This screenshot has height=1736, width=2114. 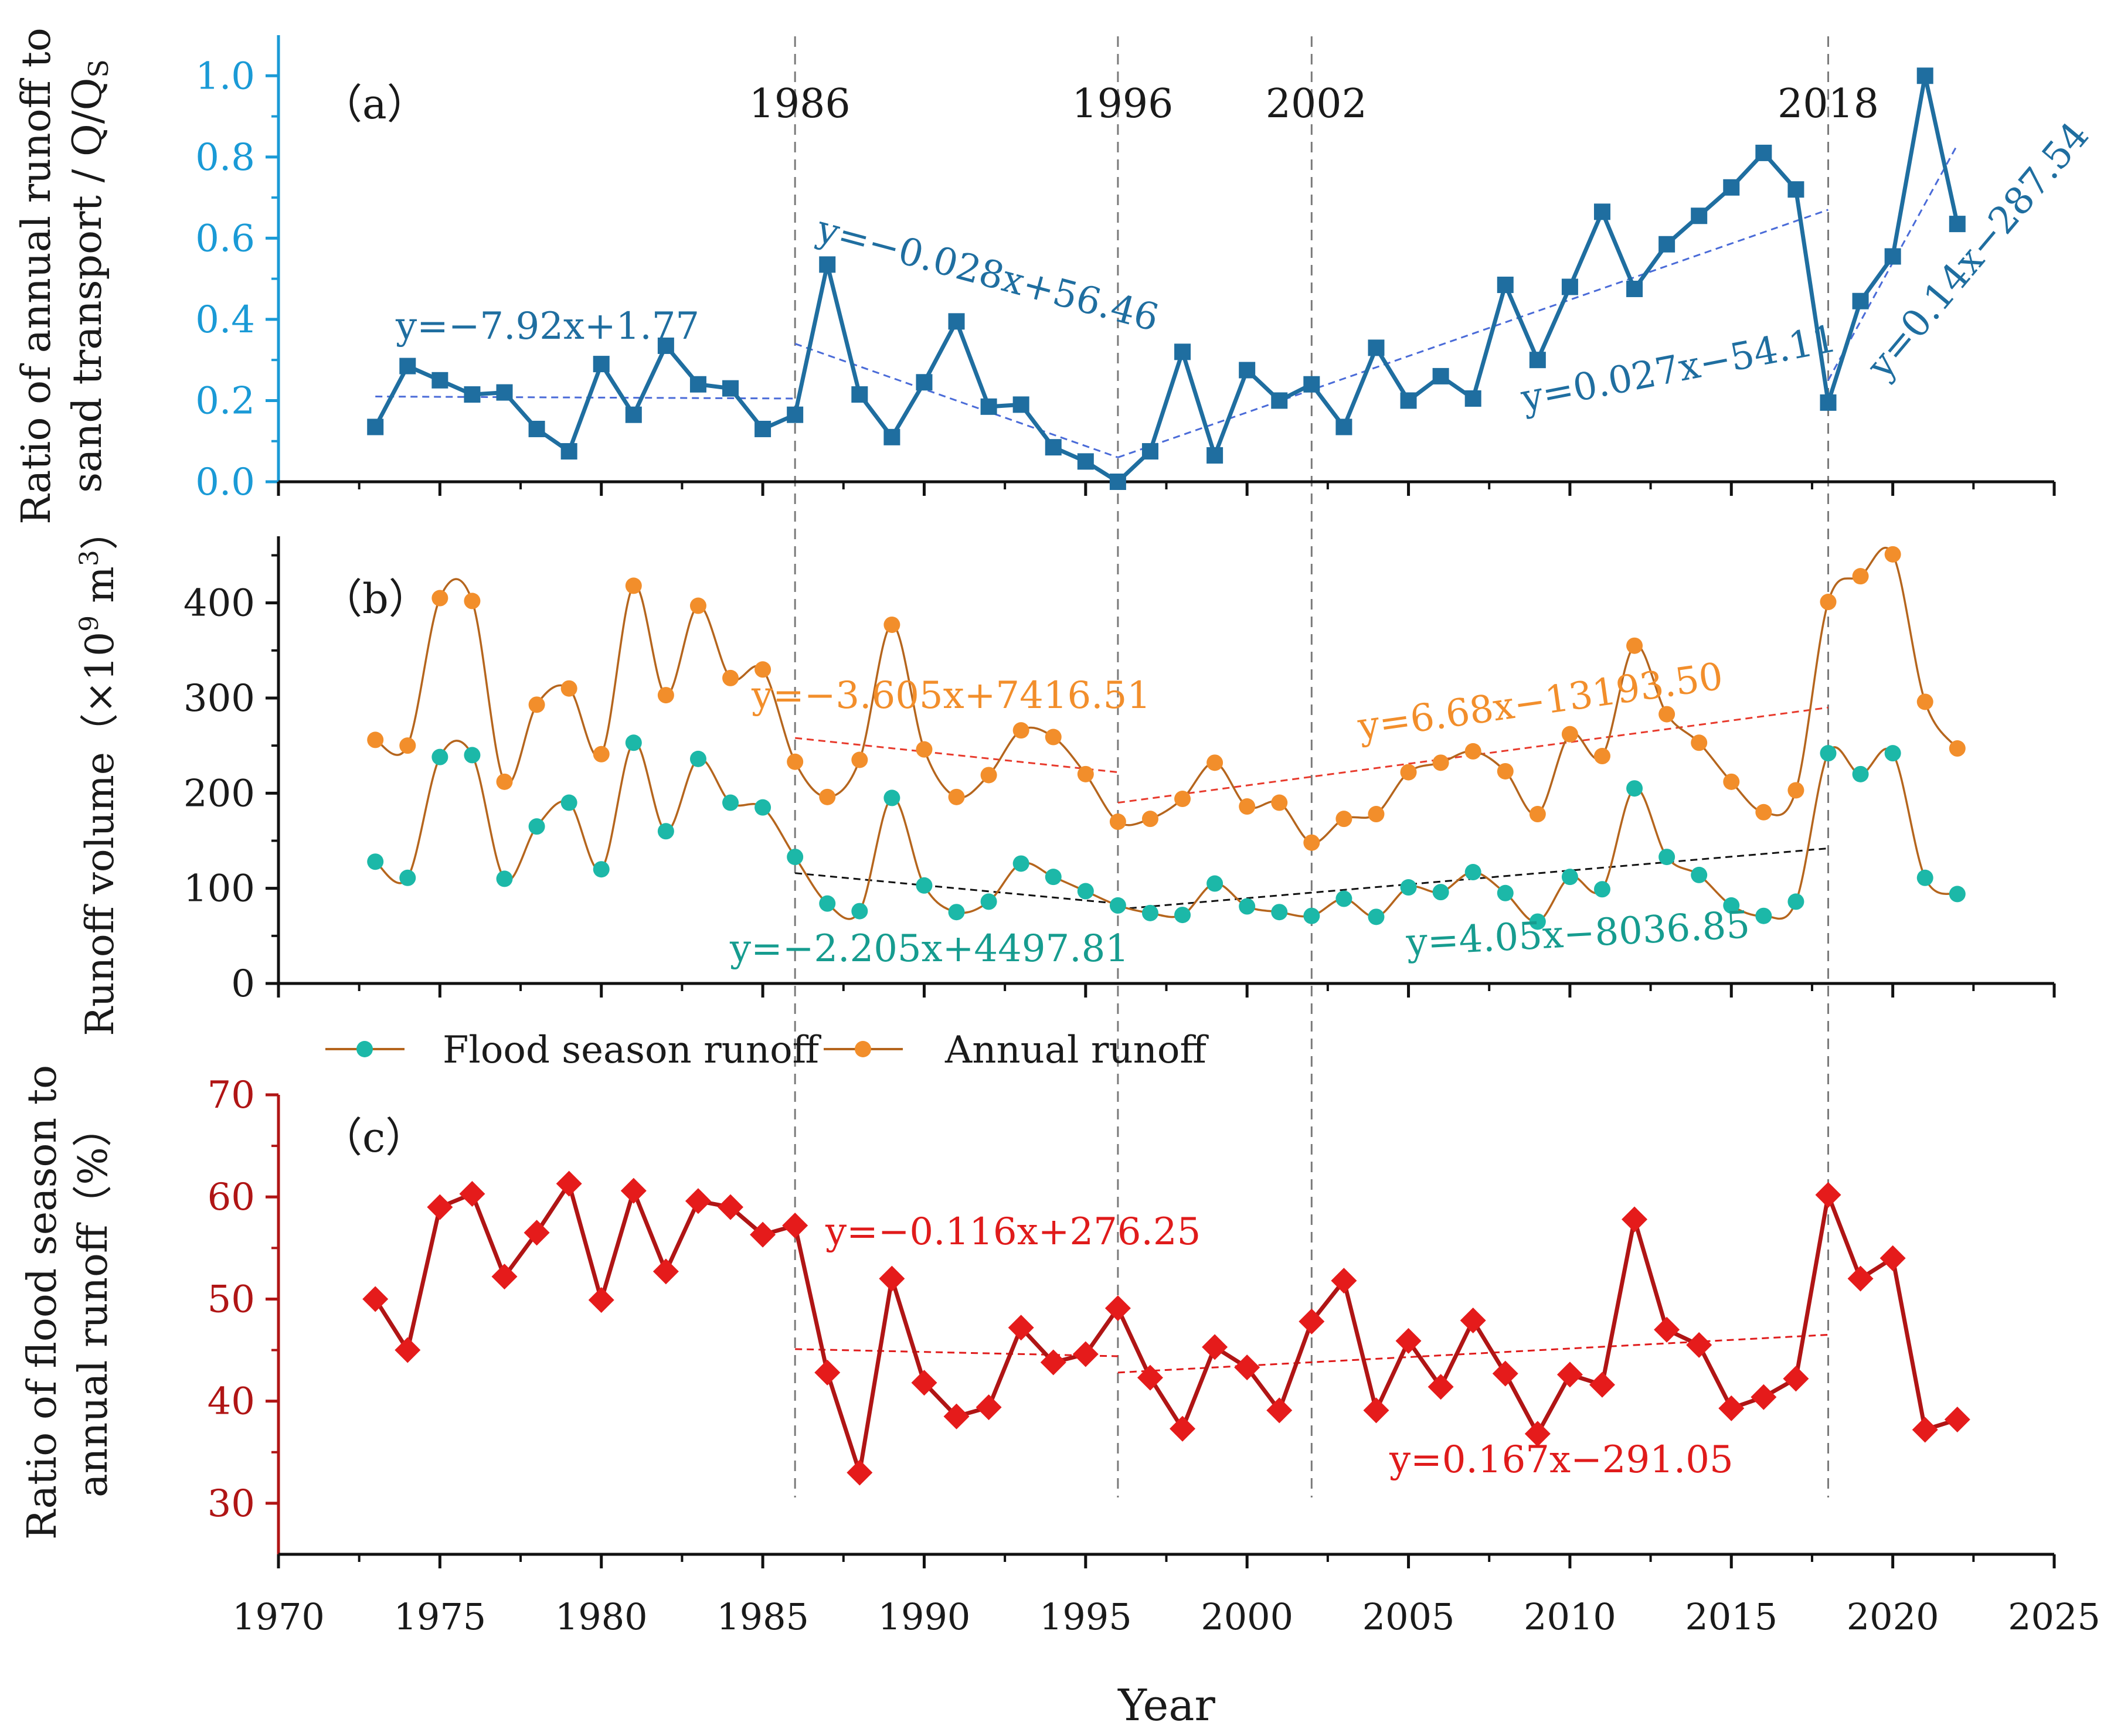 I want to click on panel-b-point-flood-2003, so click(x=1343, y=898).